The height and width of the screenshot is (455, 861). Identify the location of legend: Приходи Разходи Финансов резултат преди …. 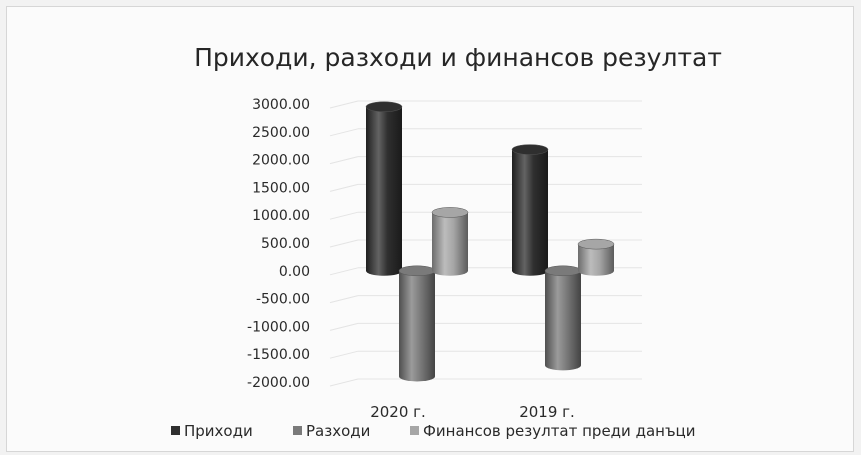
(433, 431).